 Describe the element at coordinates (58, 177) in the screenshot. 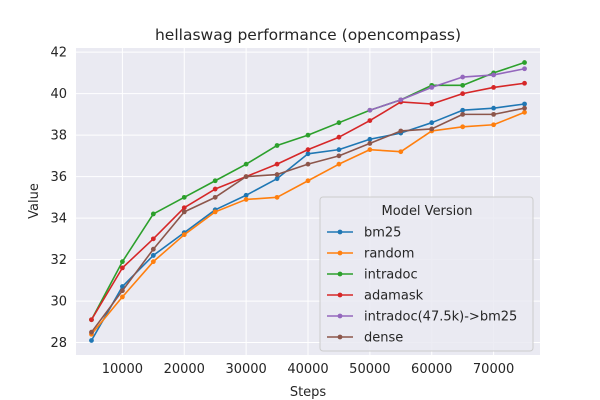

I see `y-tick-label: 36` at that location.